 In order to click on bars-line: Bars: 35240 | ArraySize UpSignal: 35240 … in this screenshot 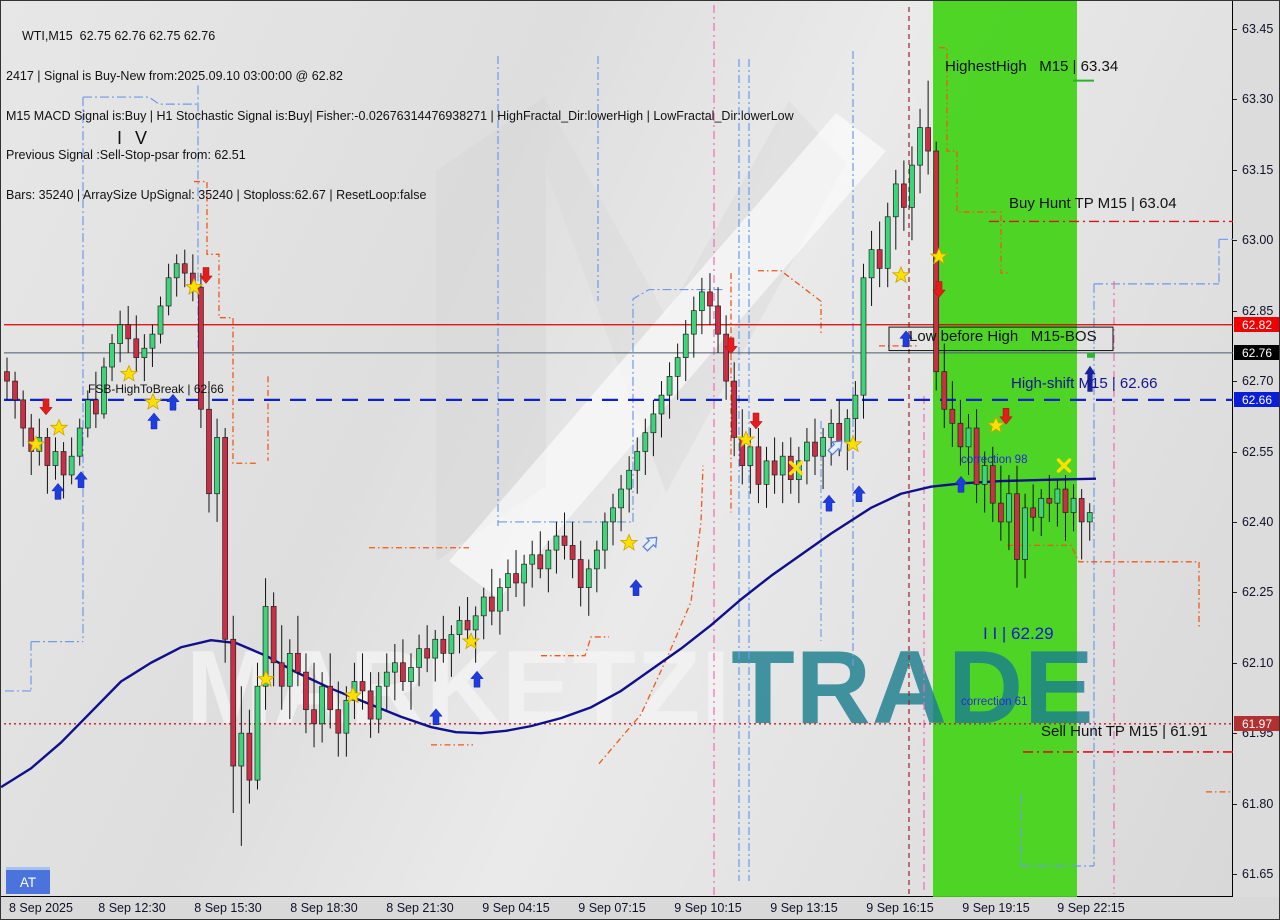, I will do `click(216, 194)`.